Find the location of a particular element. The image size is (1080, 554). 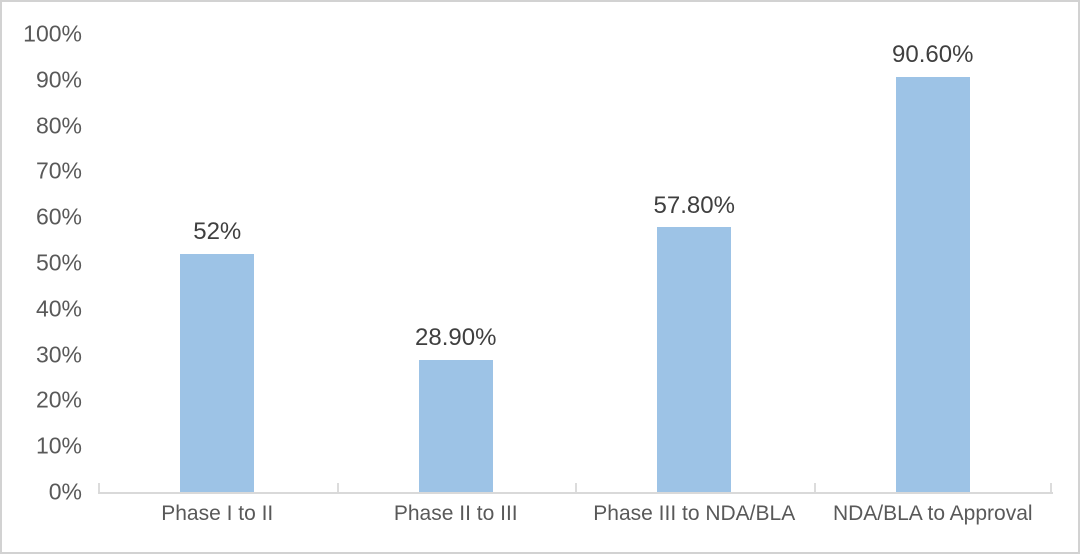

y-axis-tick-label: 0% is located at coordinates (65, 491).